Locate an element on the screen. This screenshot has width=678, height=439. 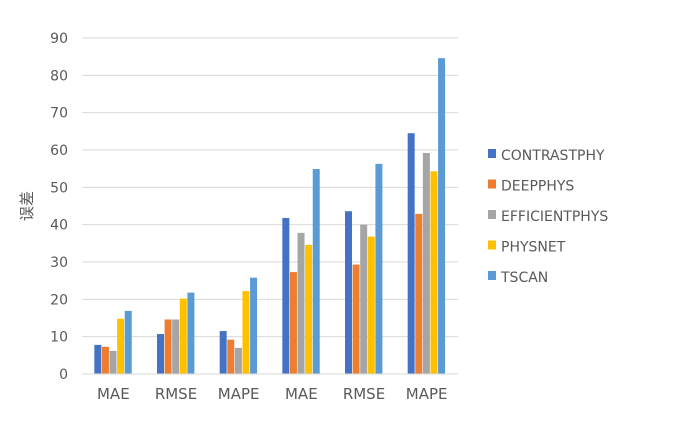
y-tick-label: 10 is located at coordinates (59, 338).